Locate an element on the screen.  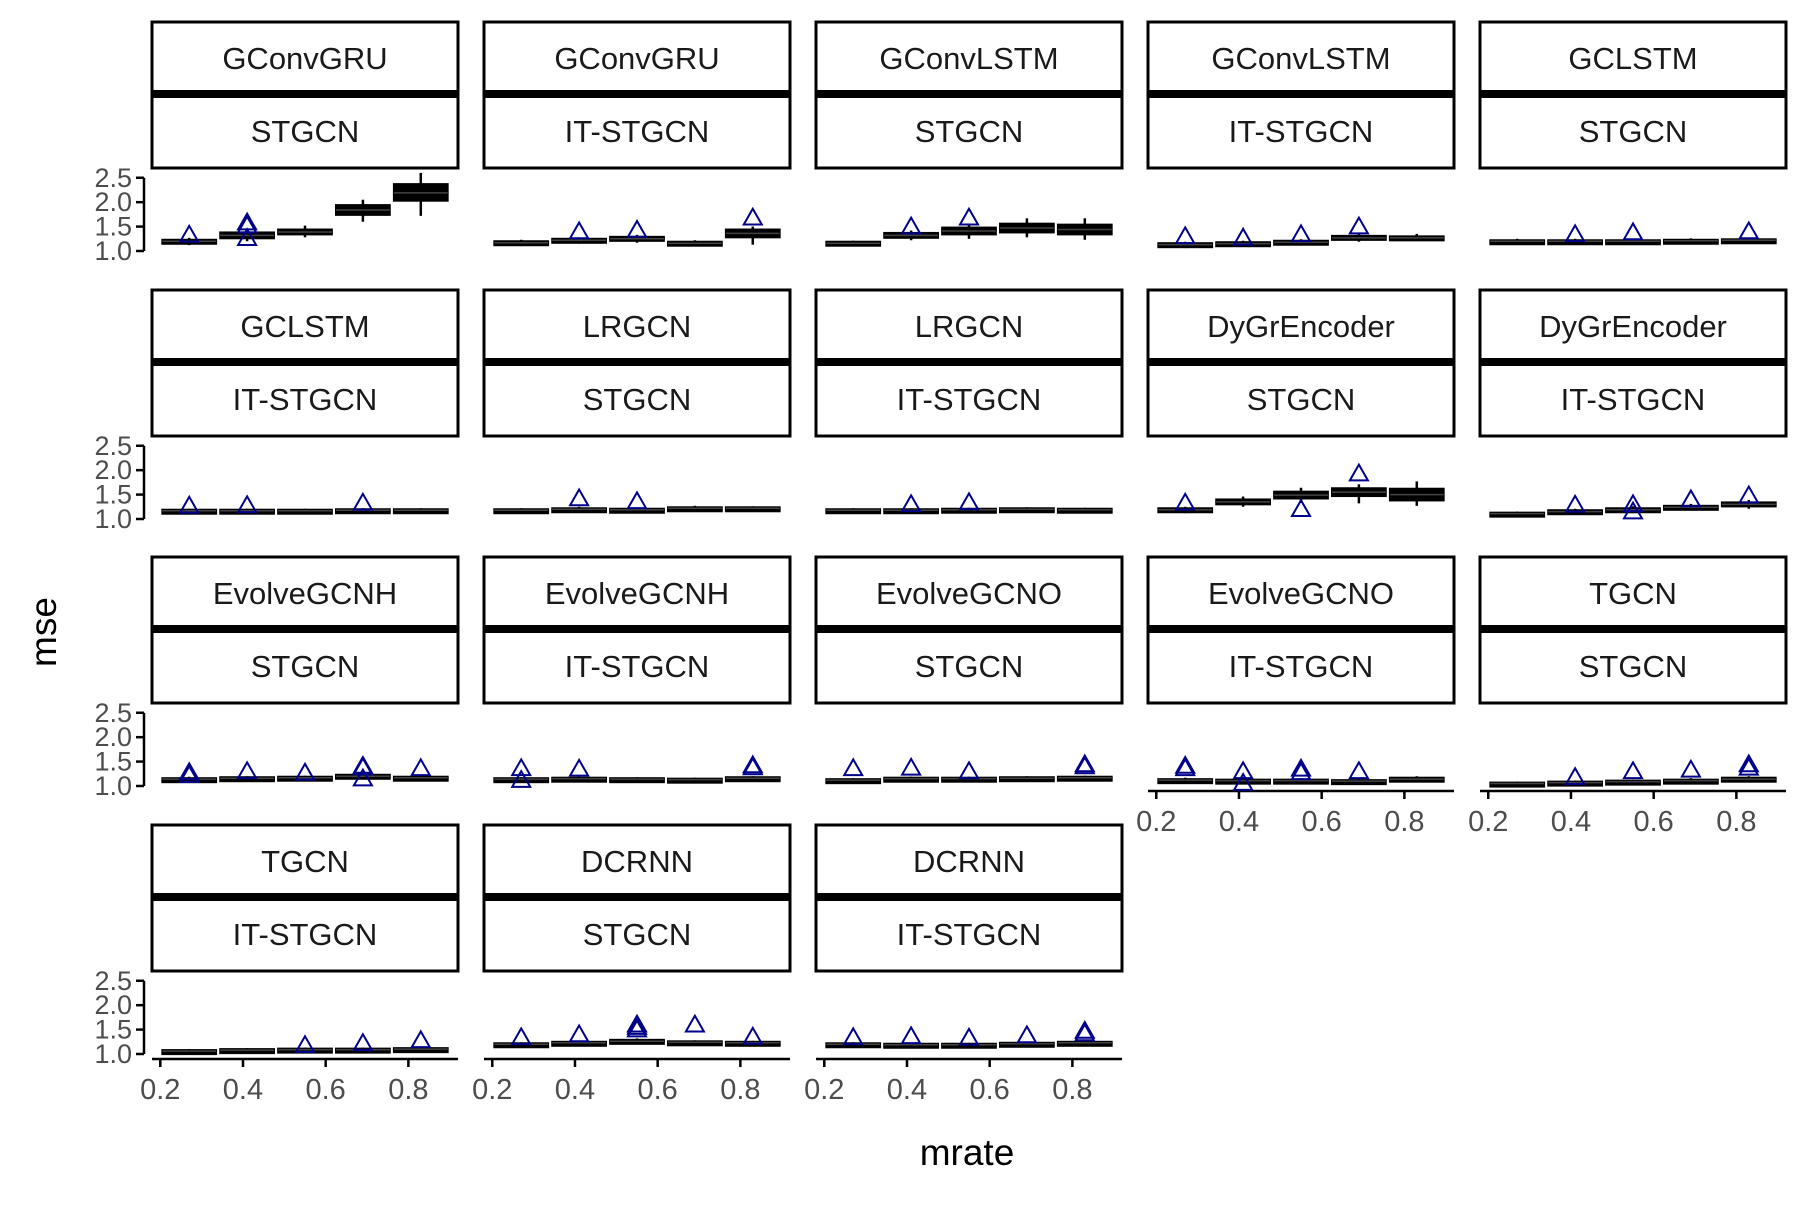
facet-label-model: LRGCN is located at coordinates (969, 326).